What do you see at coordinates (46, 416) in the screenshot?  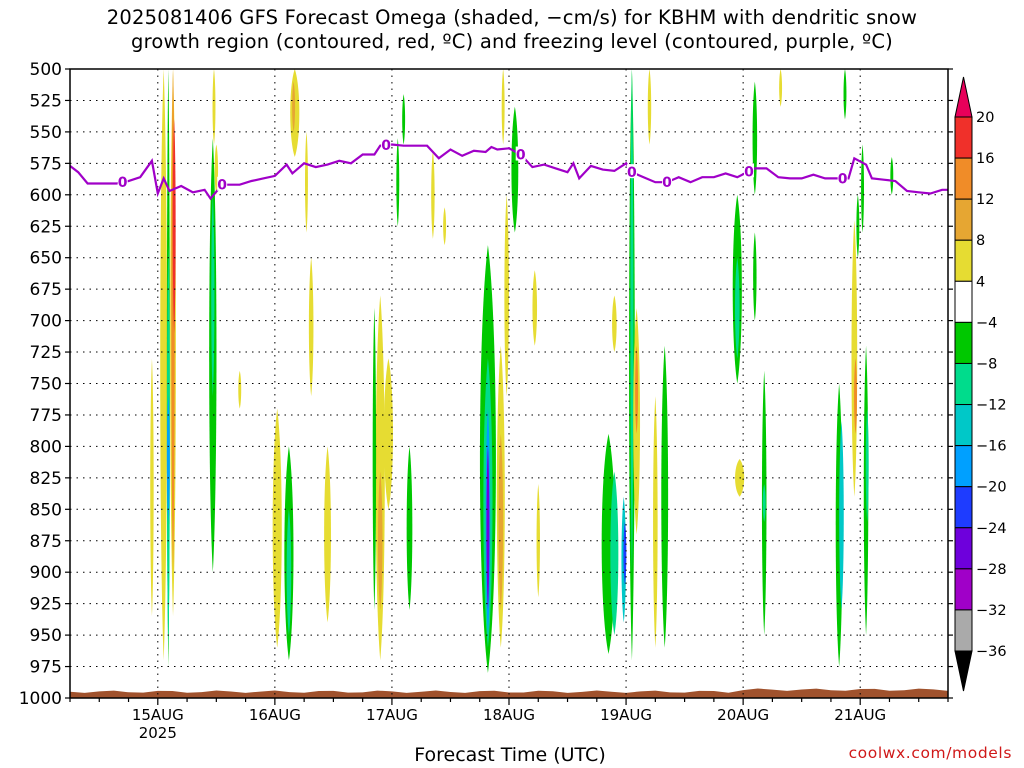 I see `y-tick-label: 775` at bounding box center [46, 416].